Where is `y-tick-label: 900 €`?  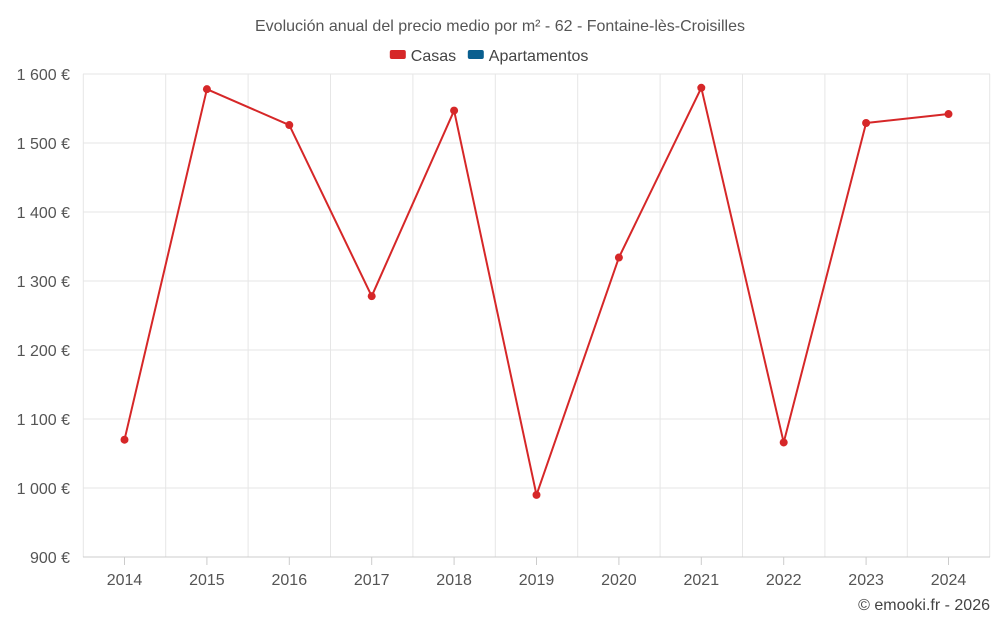
y-tick-label: 900 € is located at coordinates (50, 558).